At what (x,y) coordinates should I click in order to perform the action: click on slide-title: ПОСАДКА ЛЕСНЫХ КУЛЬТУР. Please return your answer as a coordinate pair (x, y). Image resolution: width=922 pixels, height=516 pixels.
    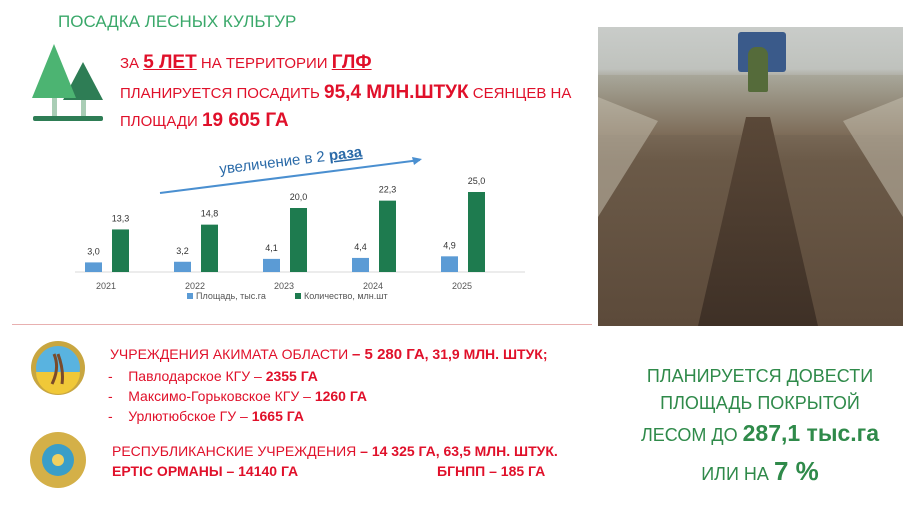
    Looking at the image, I should click on (177, 21).